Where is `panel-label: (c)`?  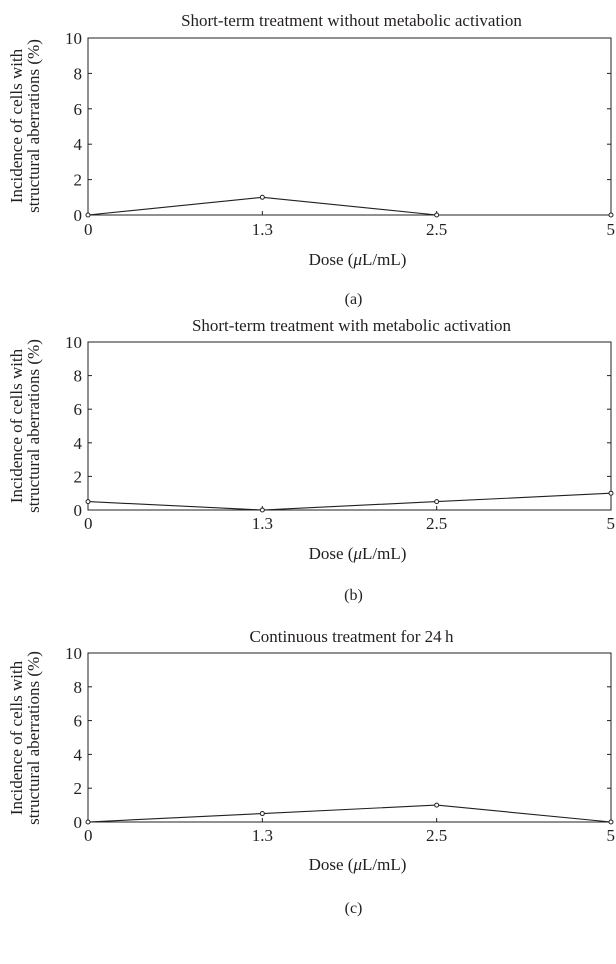 panel-label: (c) is located at coordinates (354, 908).